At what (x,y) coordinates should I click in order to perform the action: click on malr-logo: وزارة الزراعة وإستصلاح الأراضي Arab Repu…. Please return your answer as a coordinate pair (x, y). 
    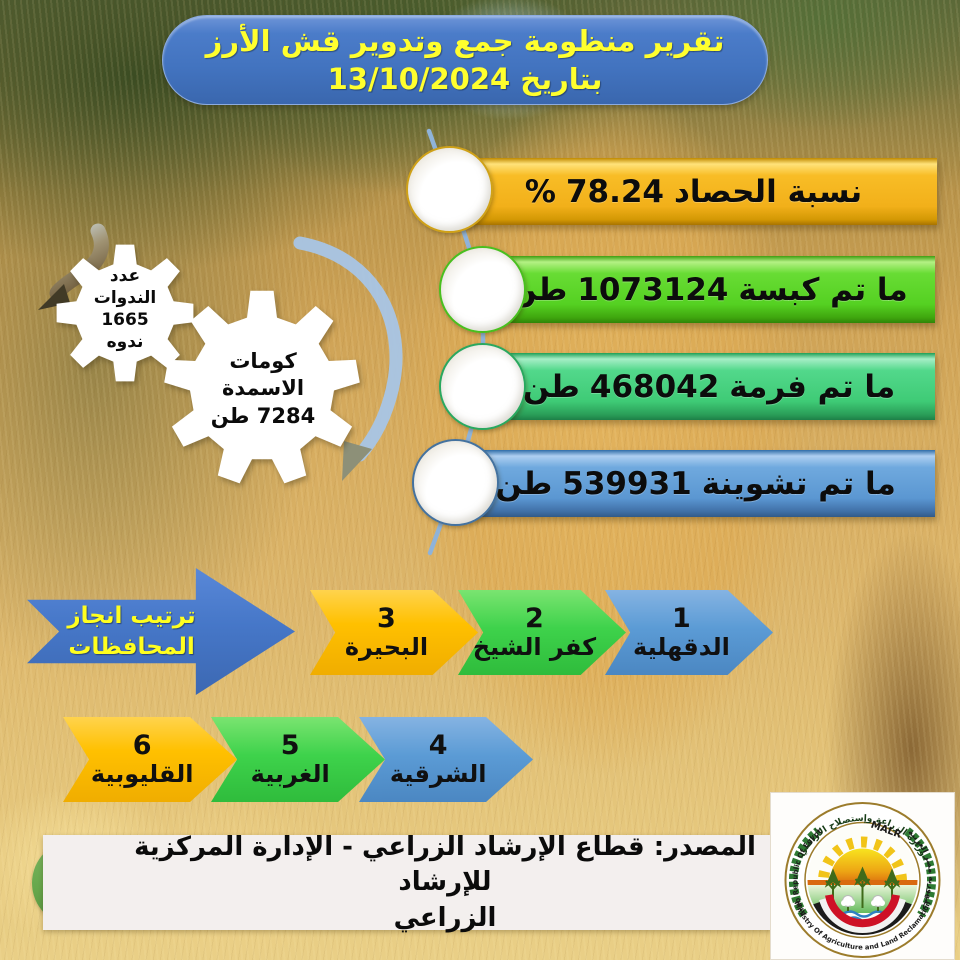
    Looking at the image, I should click on (862, 876).